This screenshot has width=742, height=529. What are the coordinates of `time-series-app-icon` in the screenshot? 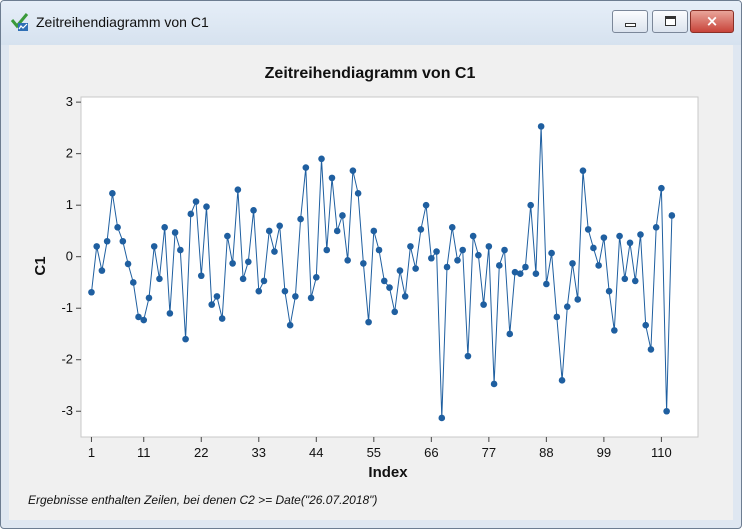 It's located at (19, 22).